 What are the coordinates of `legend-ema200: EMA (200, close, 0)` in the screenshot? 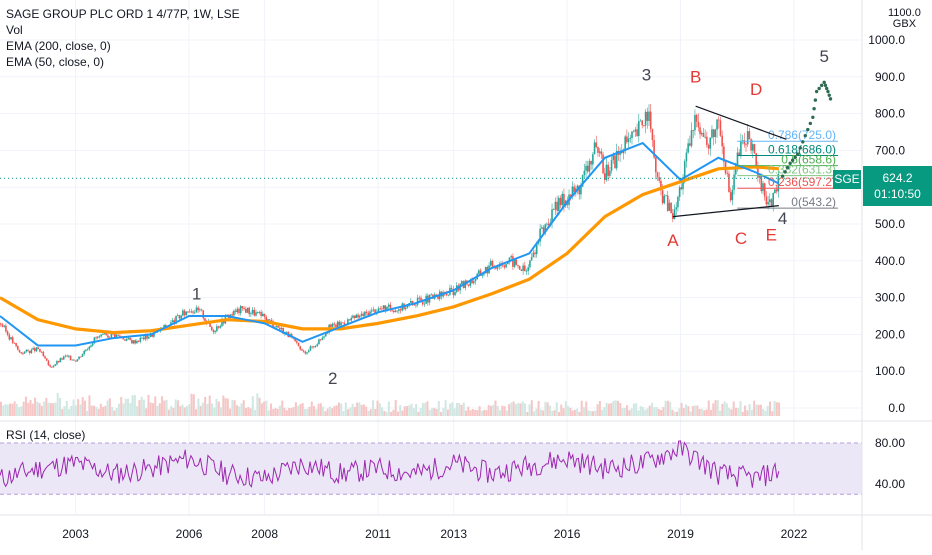 It's located at (58, 46).